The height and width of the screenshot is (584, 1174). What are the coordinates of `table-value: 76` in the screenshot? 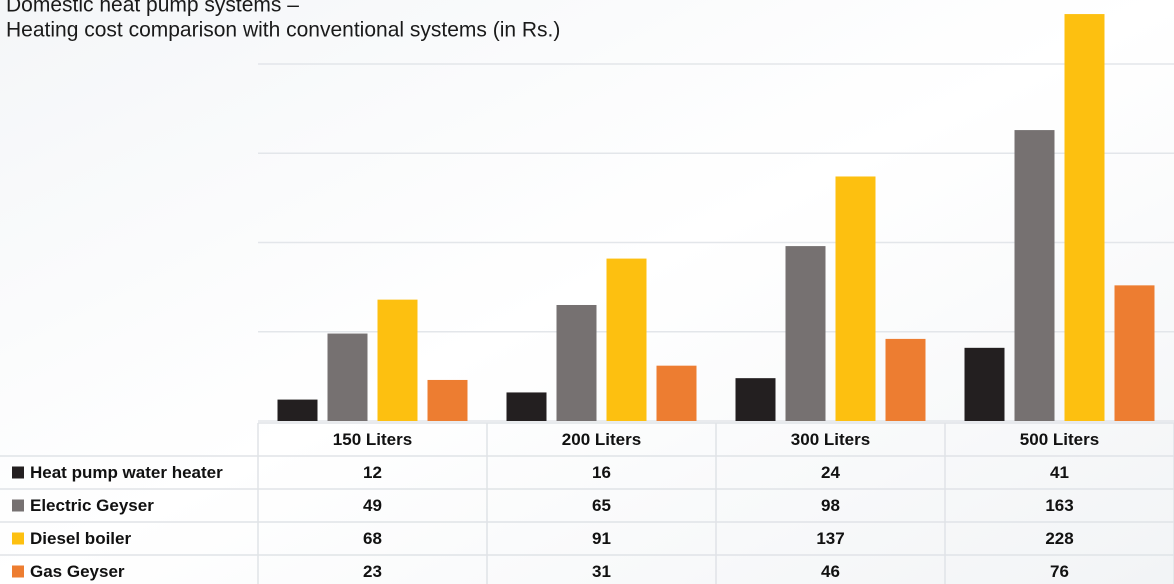 It's located at (1059, 571).